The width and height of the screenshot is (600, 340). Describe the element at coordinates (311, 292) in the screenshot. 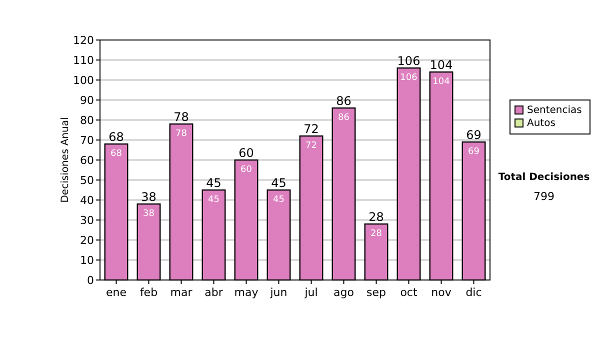

I see `x-tick-label: jul` at that location.